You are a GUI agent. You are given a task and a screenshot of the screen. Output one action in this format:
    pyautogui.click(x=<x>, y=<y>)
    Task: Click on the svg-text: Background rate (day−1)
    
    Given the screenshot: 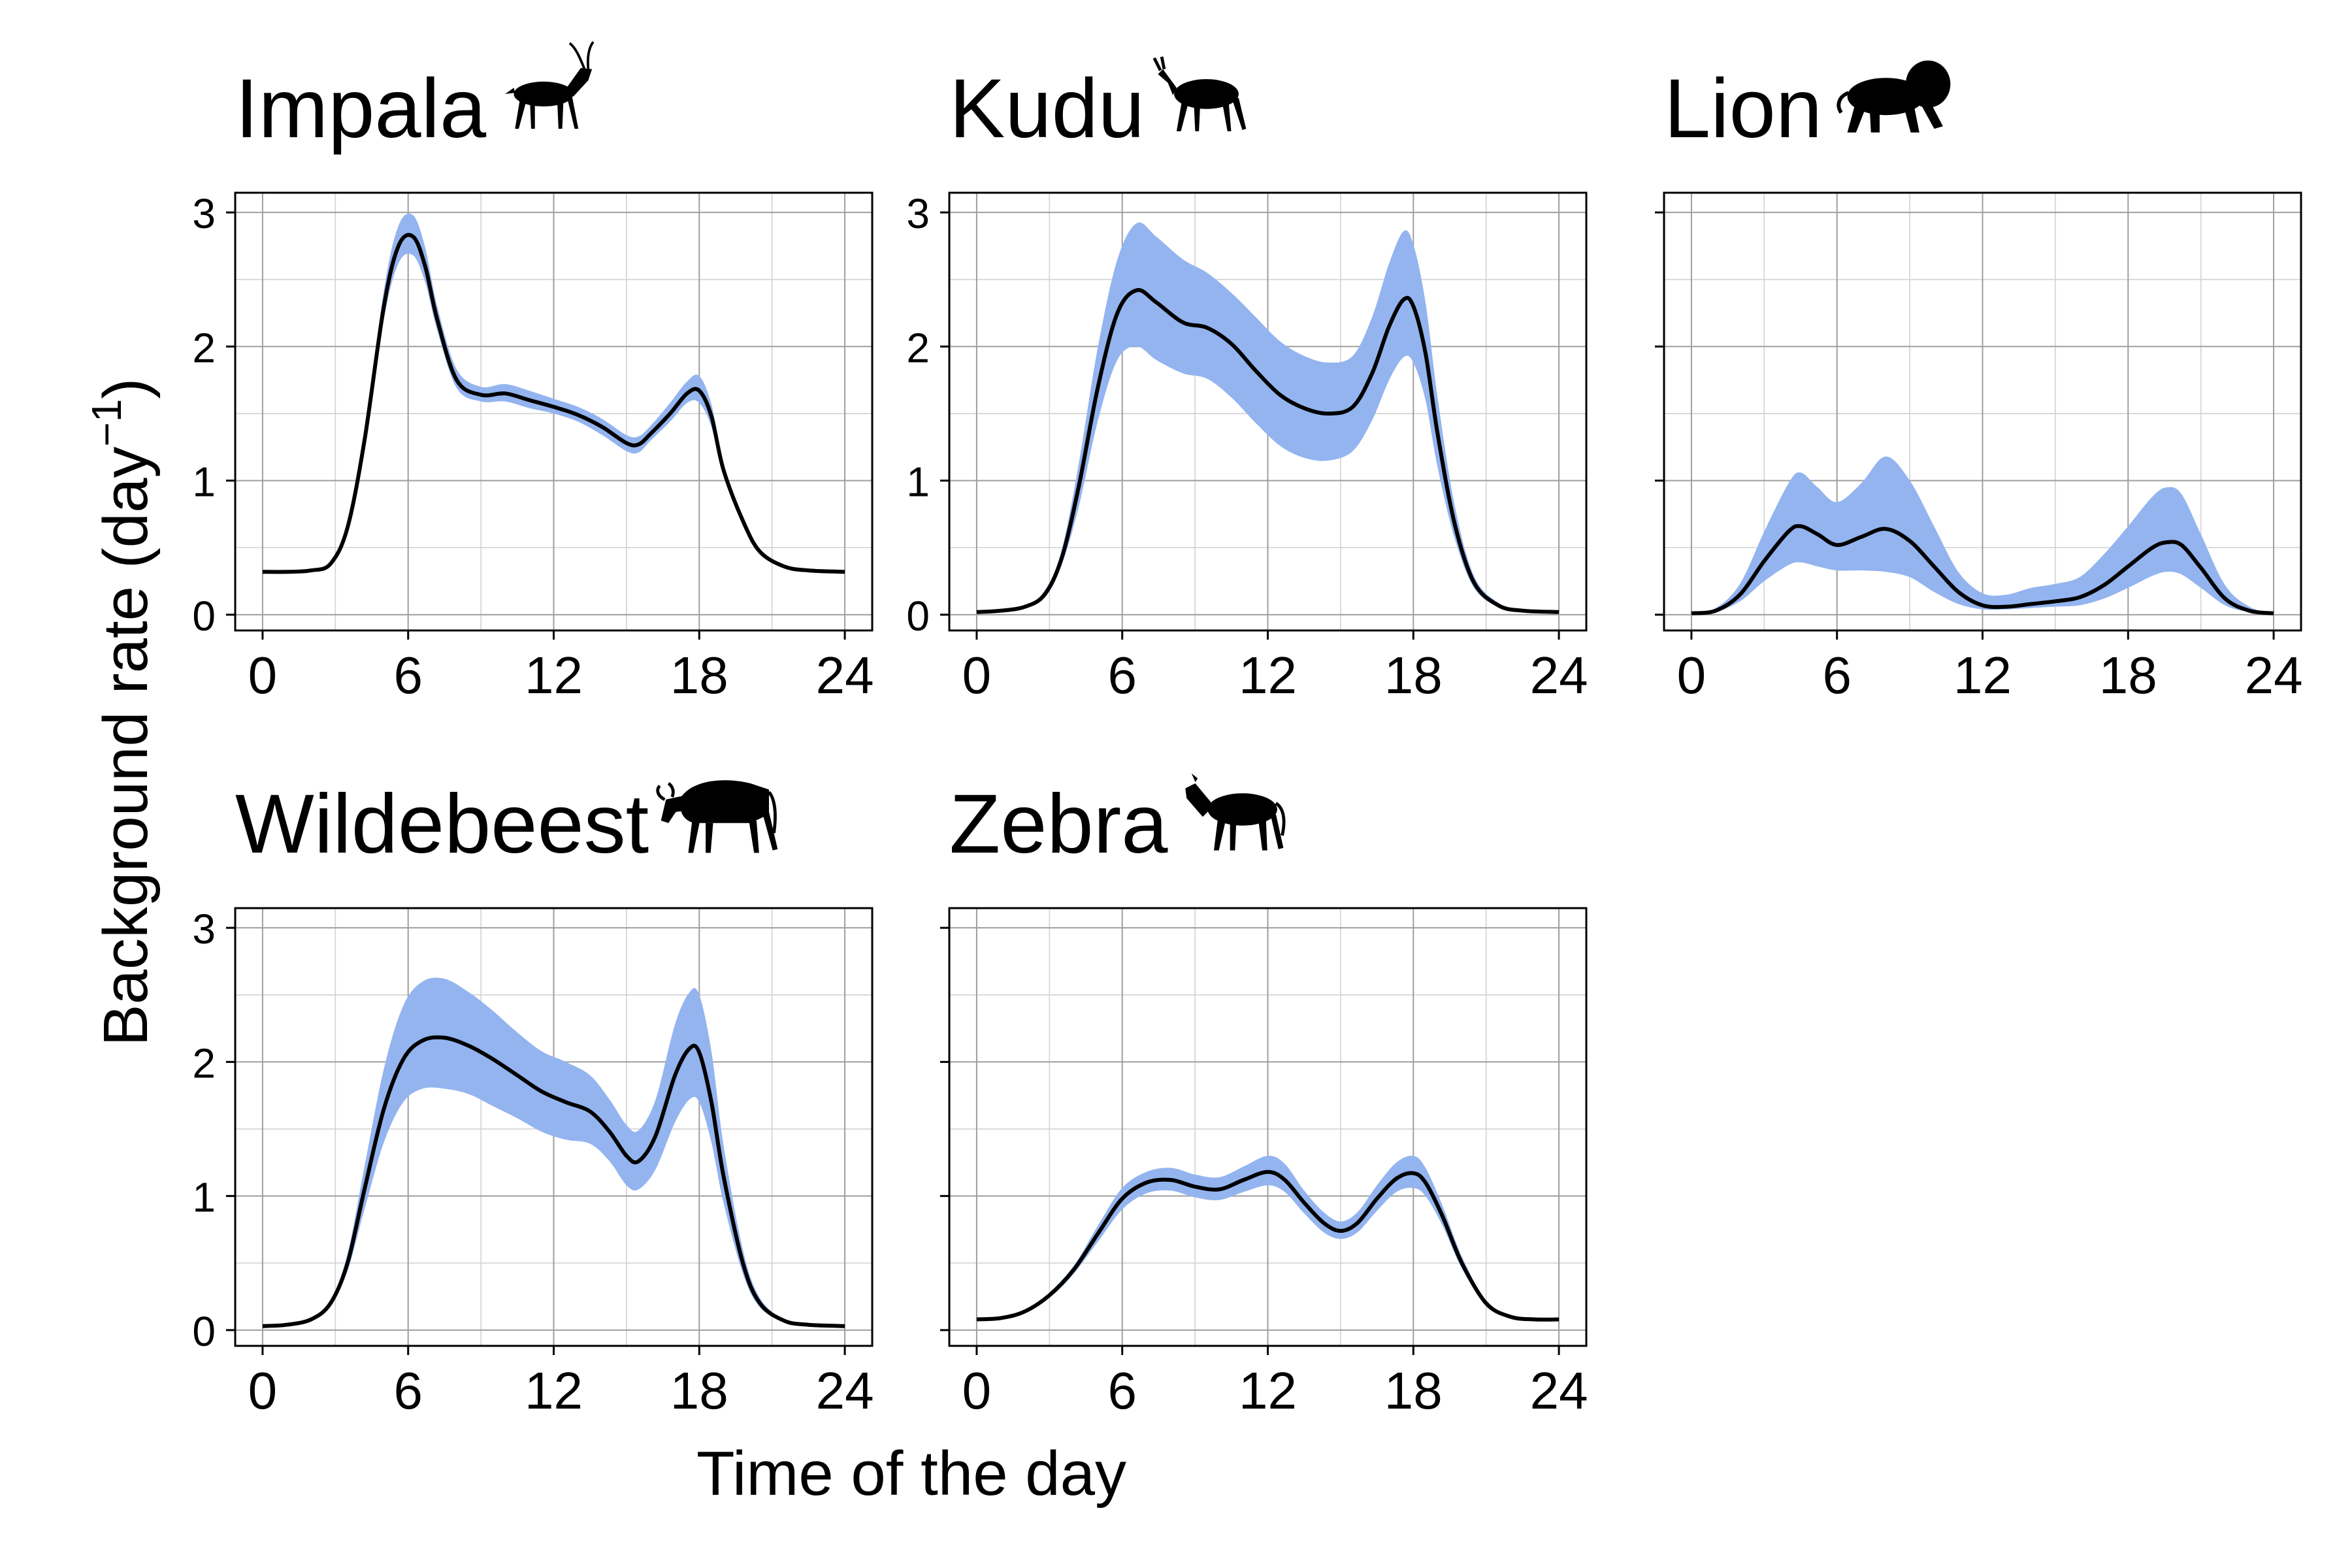 What is the action you would take?
    pyautogui.click(x=122, y=712)
    